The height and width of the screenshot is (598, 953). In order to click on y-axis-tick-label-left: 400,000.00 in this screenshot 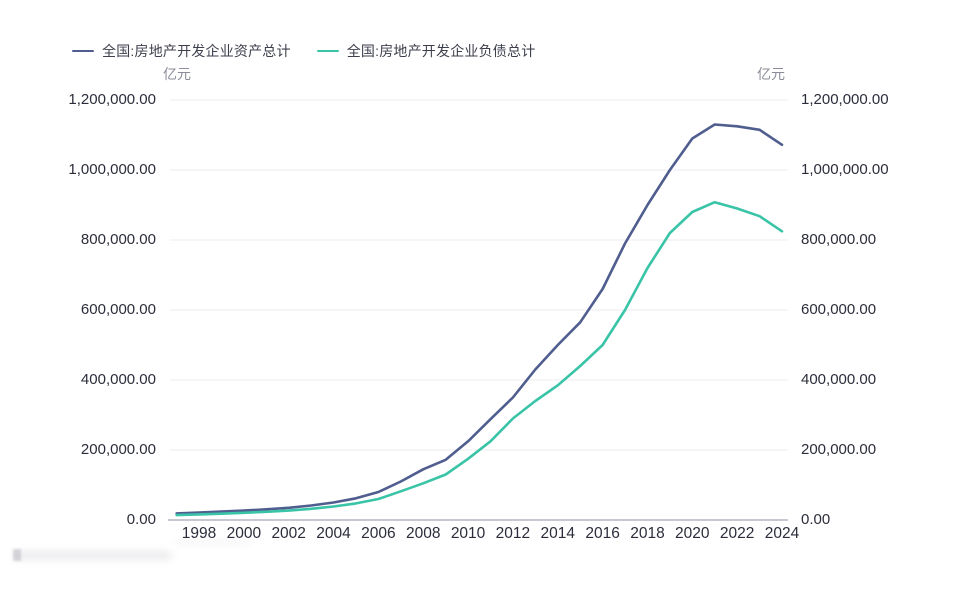, I will do `click(118, 379)`.